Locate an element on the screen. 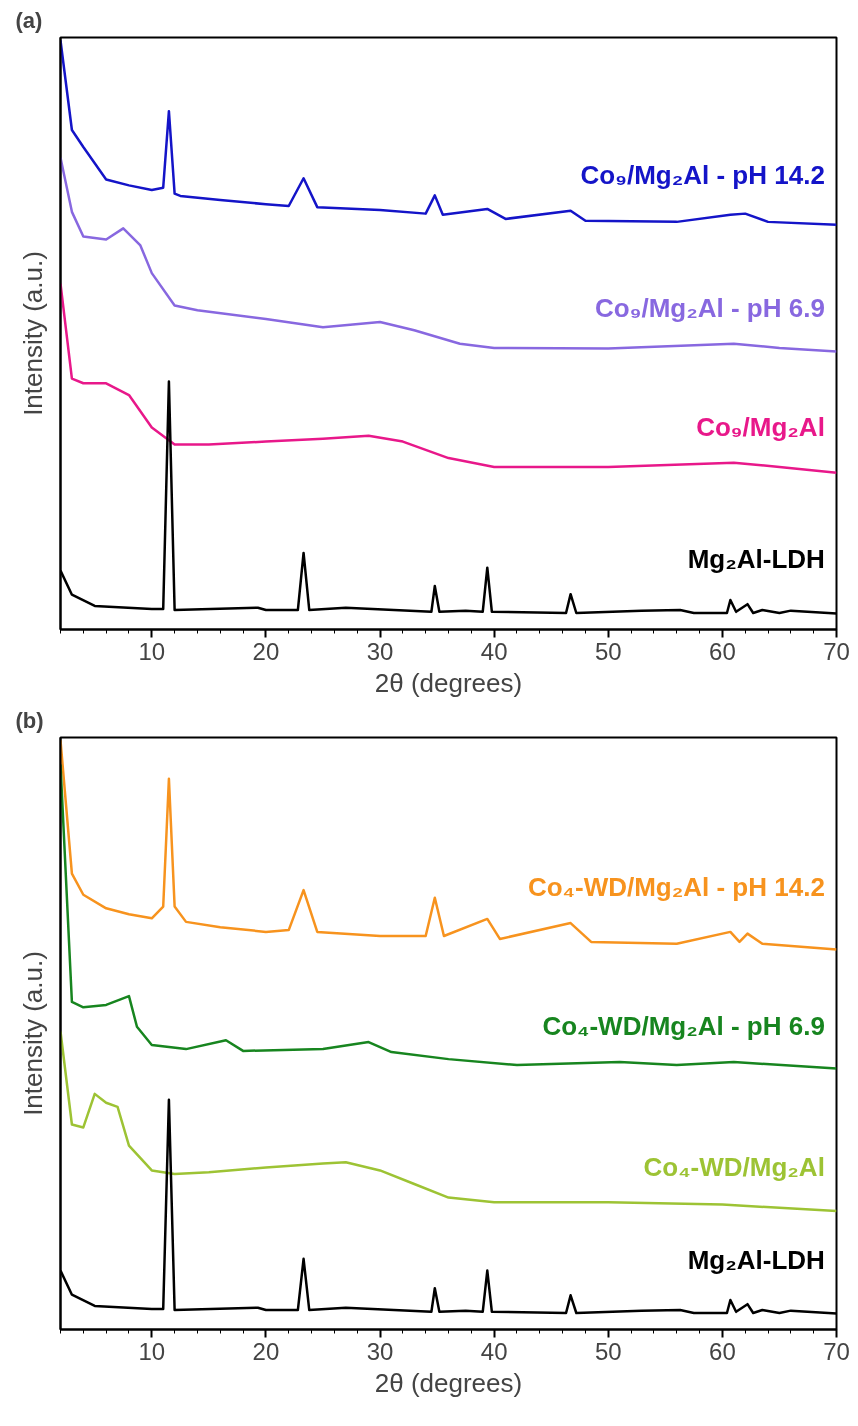  series-label: Co₉/Mg₂Al is located at coordinates (760, 427).